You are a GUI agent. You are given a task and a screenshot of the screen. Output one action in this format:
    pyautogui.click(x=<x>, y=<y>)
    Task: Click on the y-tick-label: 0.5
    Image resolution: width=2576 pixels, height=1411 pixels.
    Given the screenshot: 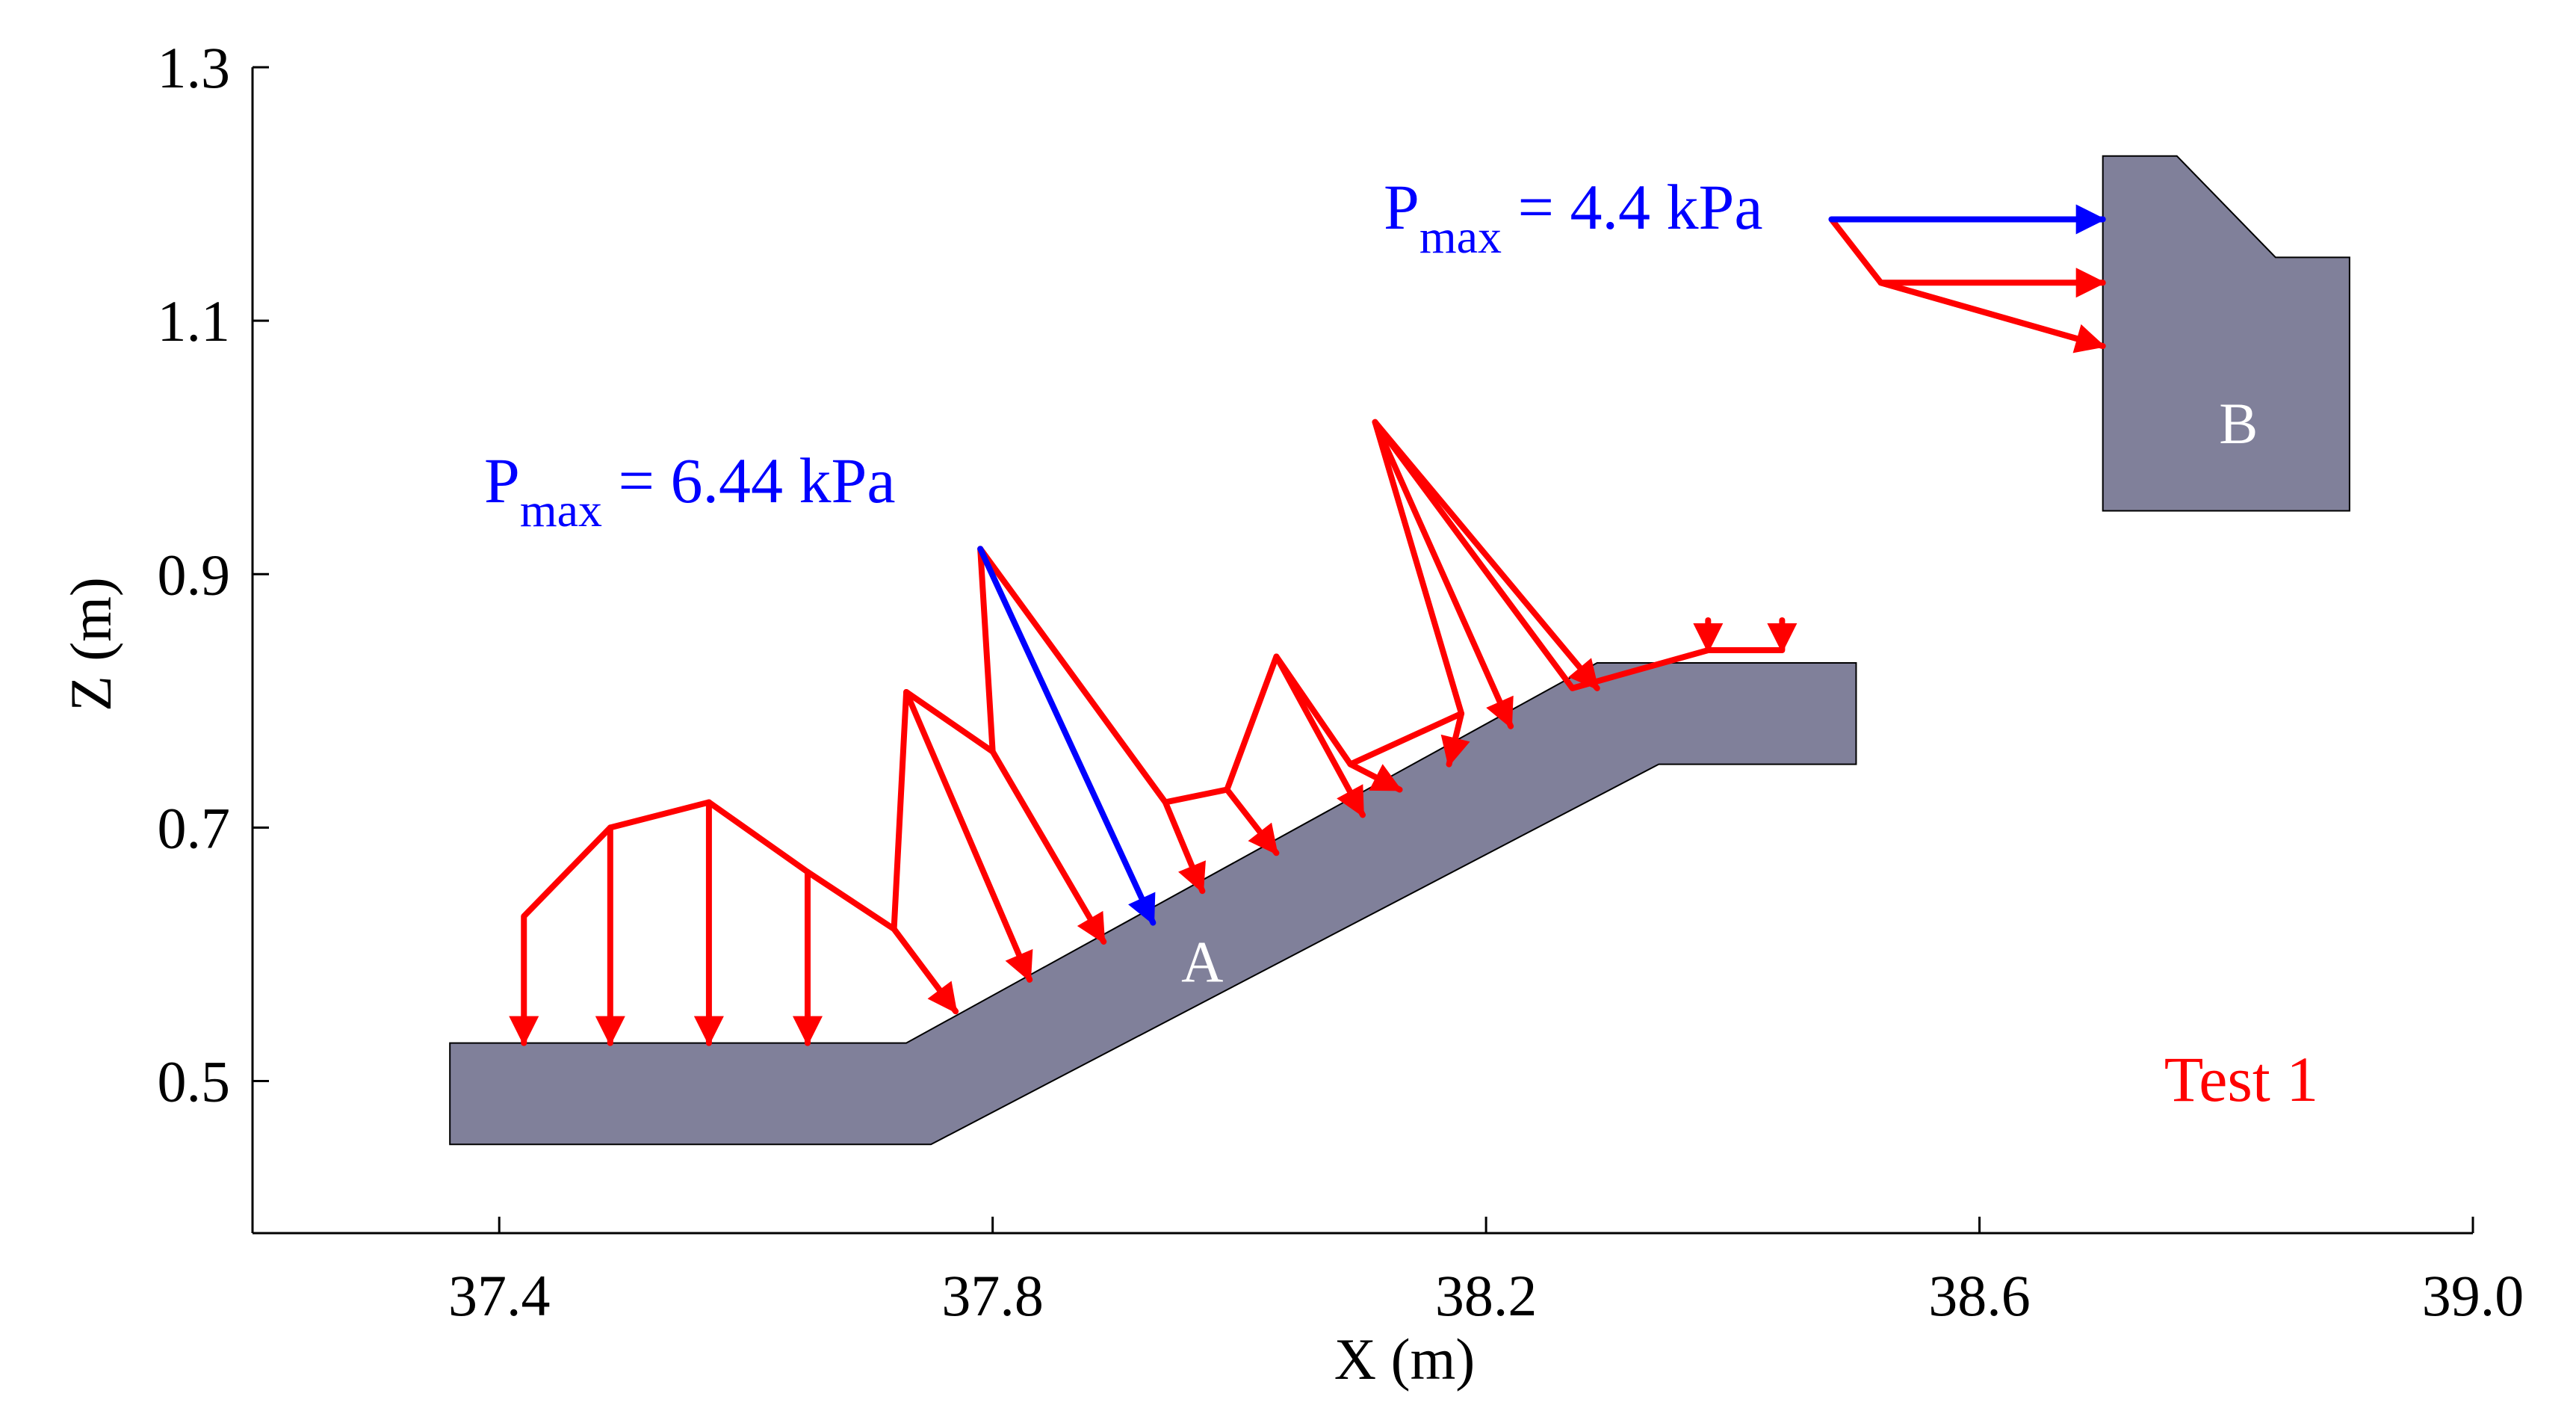 What is the action you would take?
    pyautogui.click(x=194, y=1081)
    